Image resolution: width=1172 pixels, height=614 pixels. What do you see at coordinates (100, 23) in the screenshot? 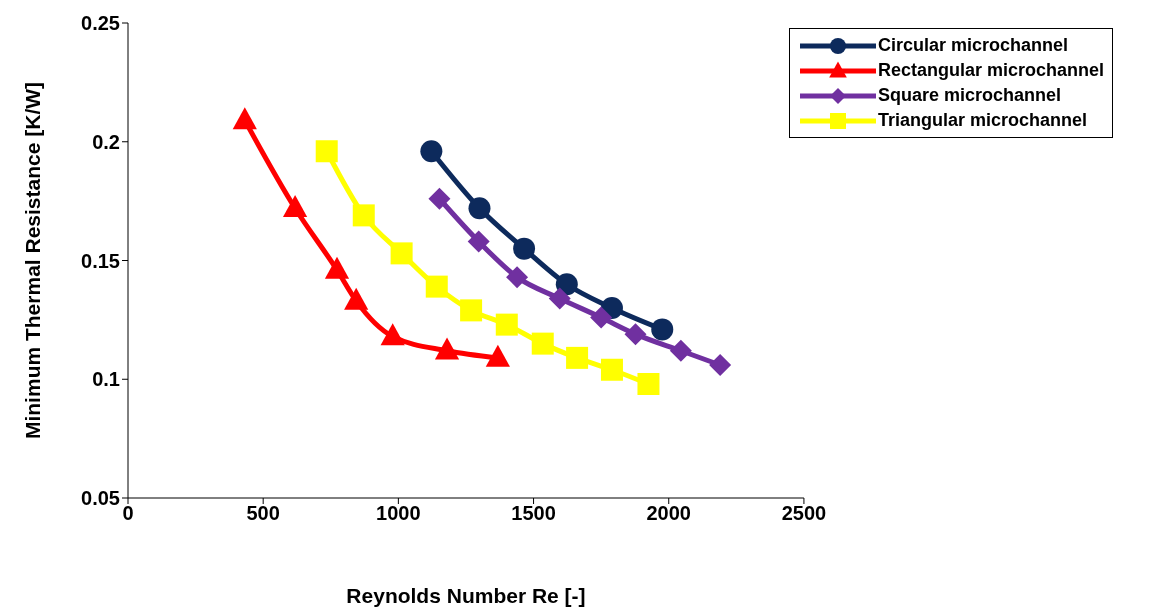
I see `y-tick-label: 0.25` at bounding box center [100, 23].